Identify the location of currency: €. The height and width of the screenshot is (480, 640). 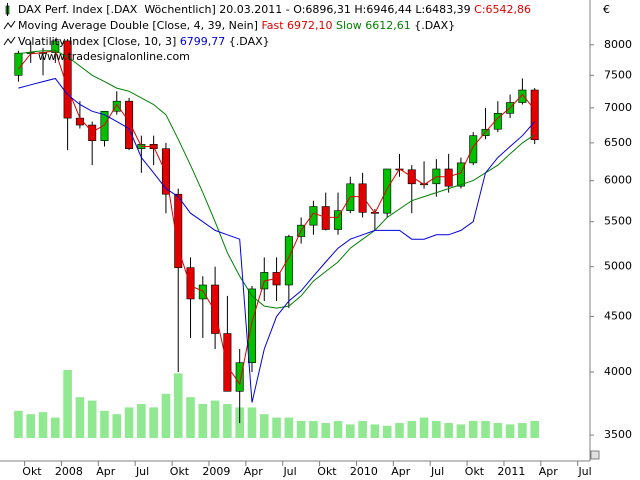
(606, 9).